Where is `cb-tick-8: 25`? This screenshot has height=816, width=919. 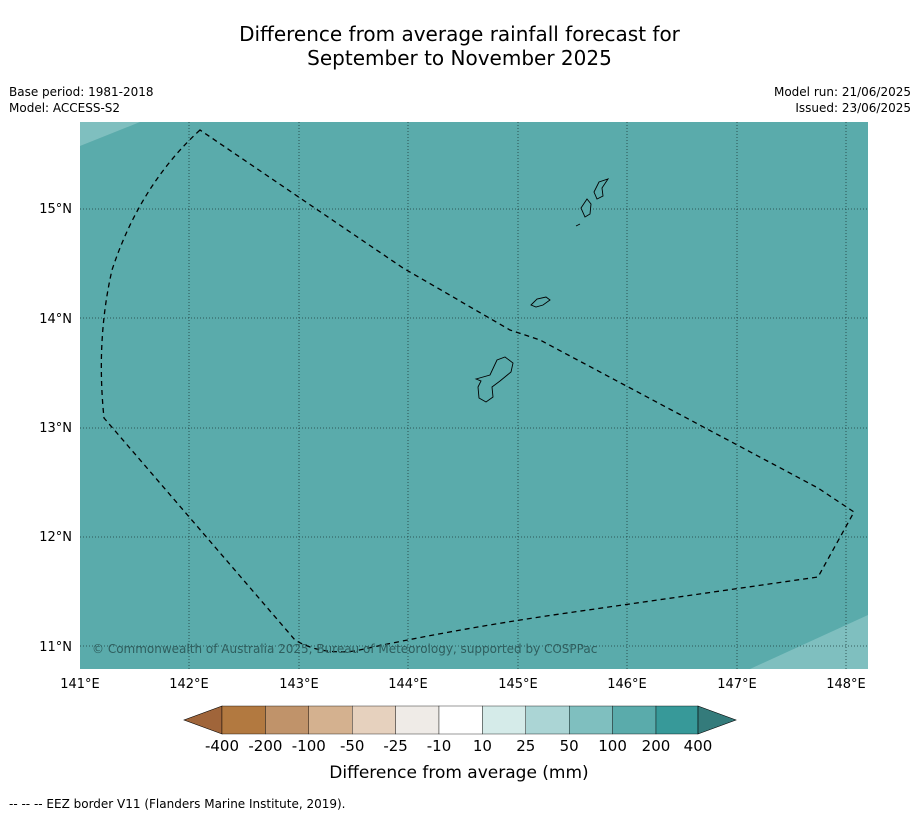
cb-tick-8: 25 is located at coordinates (525, 746).